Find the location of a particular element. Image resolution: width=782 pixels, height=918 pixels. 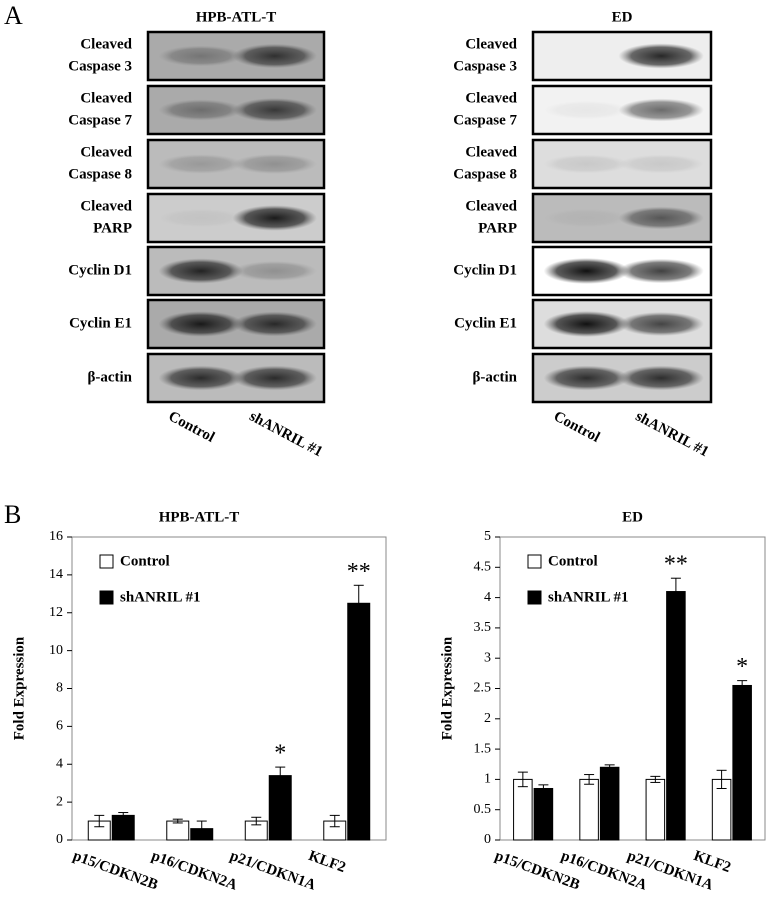

x-tick-label: p15/CDKN2B is located at coordinates (115, 871).